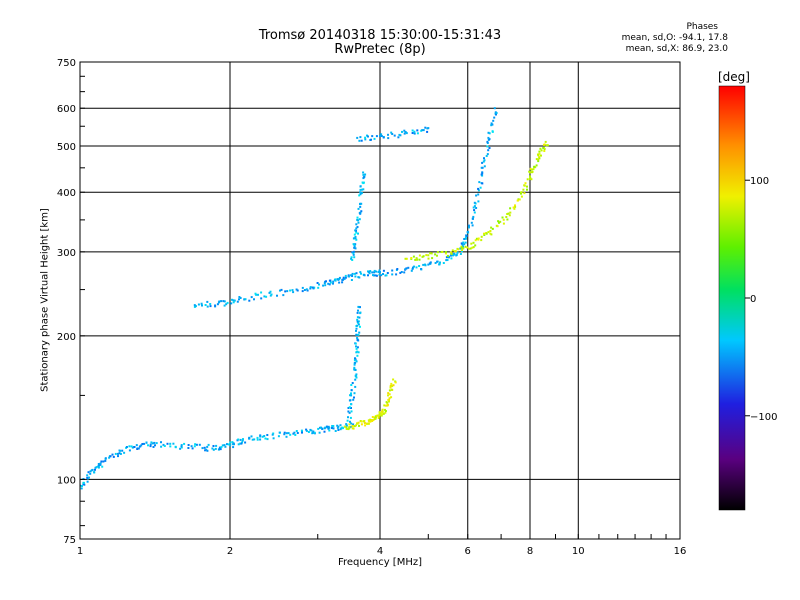 The height and width of the screenshot is (600, 800). Describe the element at coordinates (66, 193) in the screenshot. I see `y-tick-label: 400` at that location.